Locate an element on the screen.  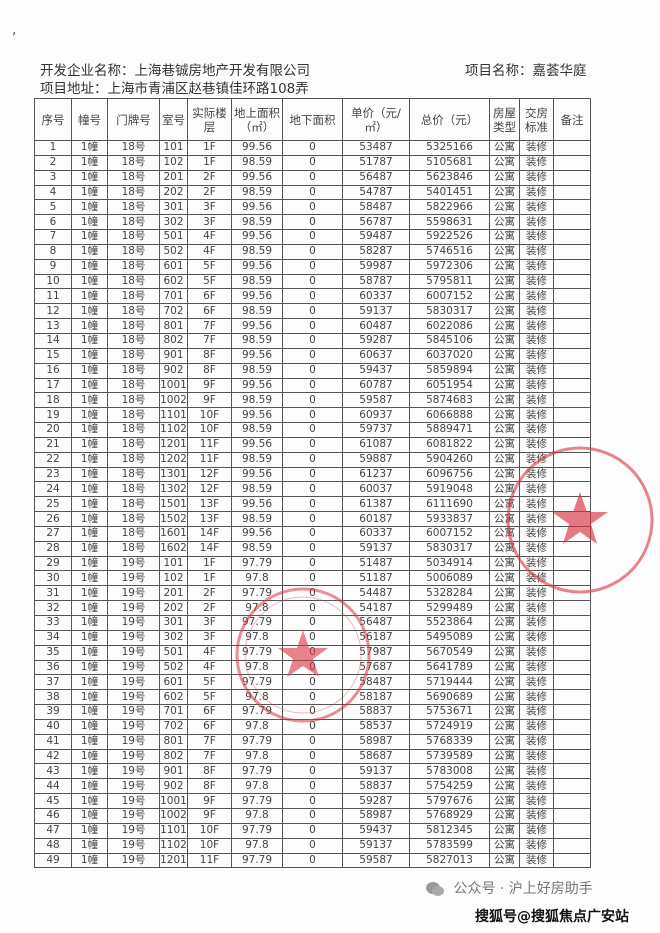
table-cell: 19 is located at coordinates (53, 415).